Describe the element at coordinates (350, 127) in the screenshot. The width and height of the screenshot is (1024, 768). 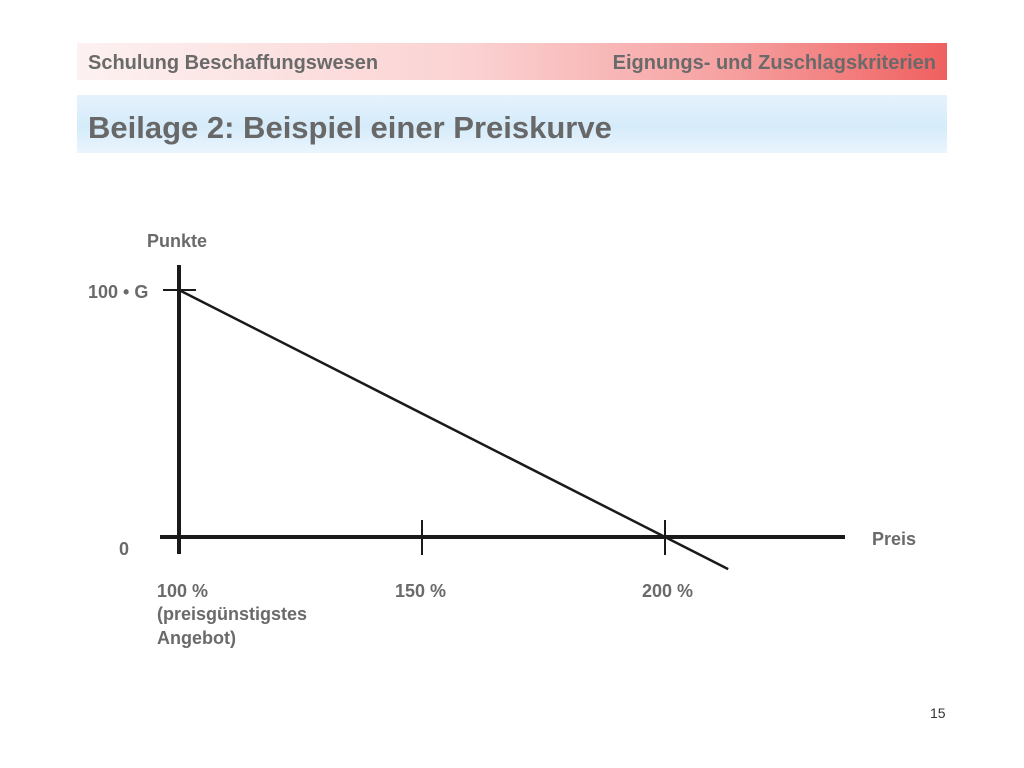
I see `slide-title: Beilage 2: Beispiel einer Preiskurve` at that location.